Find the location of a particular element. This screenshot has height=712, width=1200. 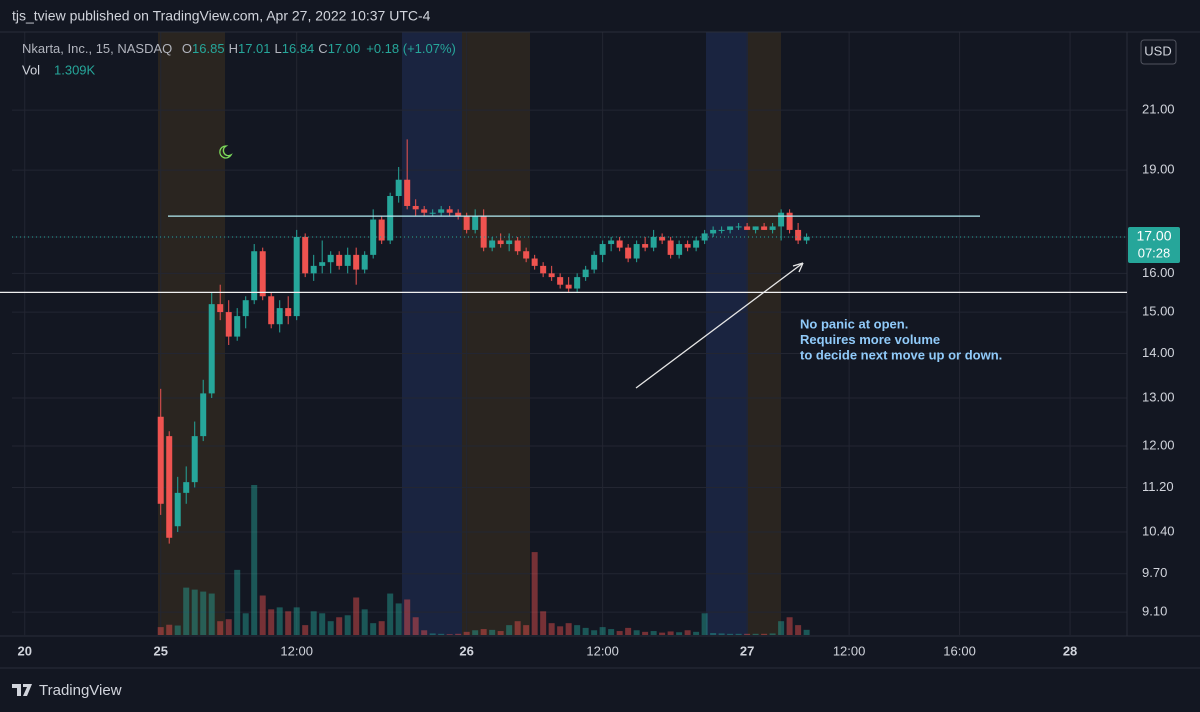

x-tick-label: 26 is located at coordinates (466, 650).